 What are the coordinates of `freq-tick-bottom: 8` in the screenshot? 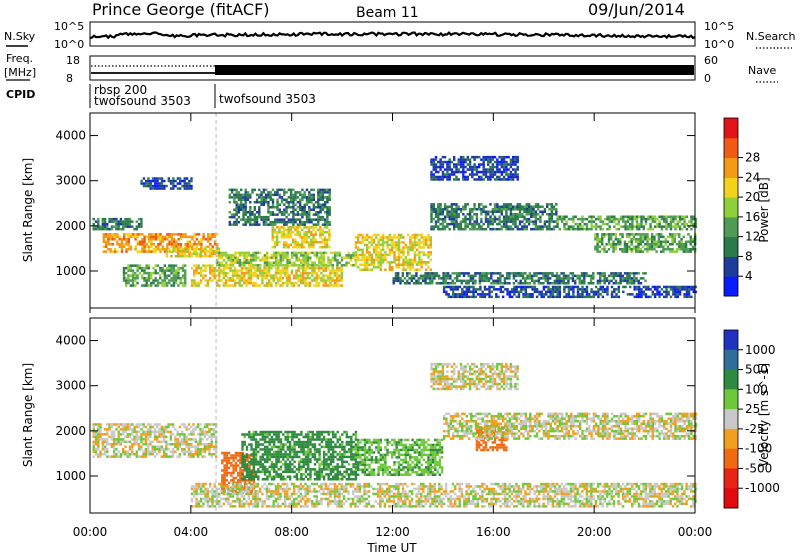 It's located at (69, 78).